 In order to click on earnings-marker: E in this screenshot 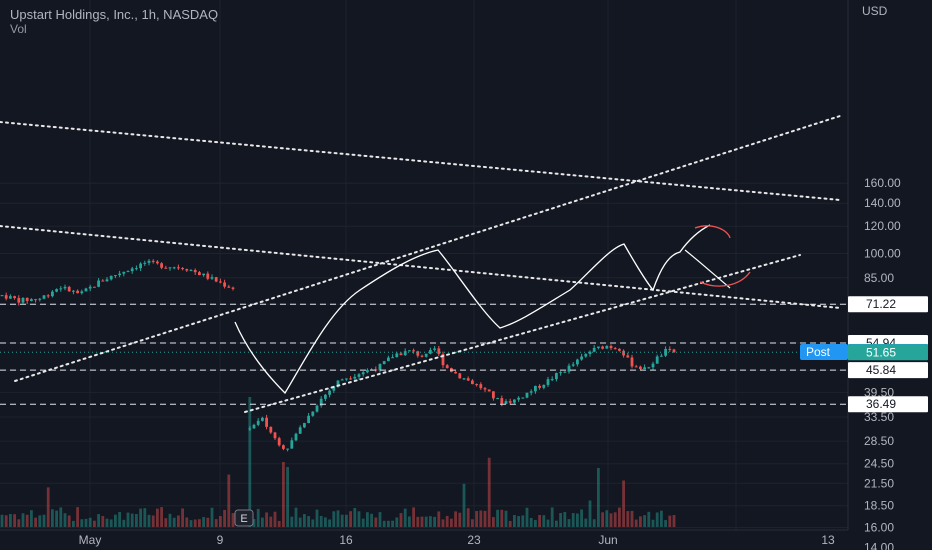, I will do `click(244, 518)`.